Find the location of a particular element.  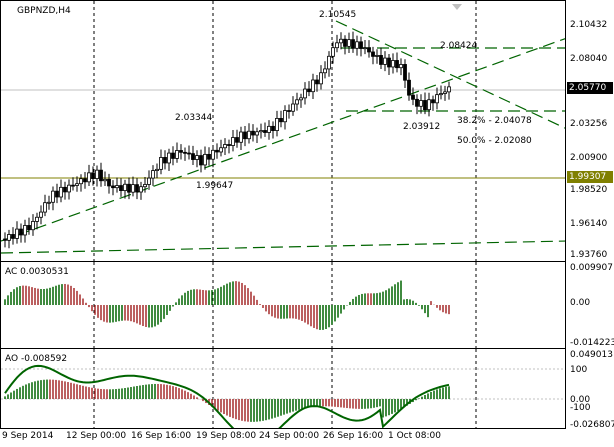

axis-tick: 2.10432 is located at coordinates (588, 25).